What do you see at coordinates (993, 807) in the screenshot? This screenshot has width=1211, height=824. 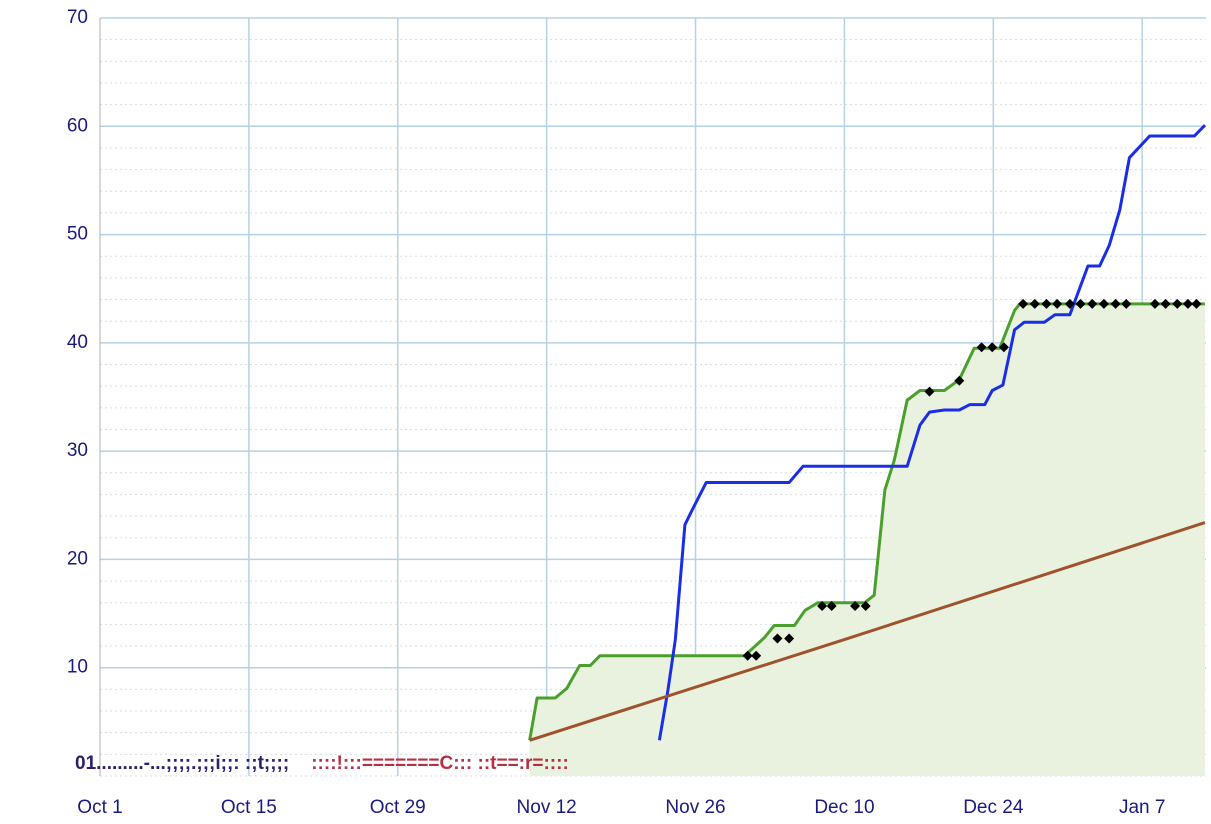 I see `x-tick-label: Dec 24` at bounding box center [993, 807].